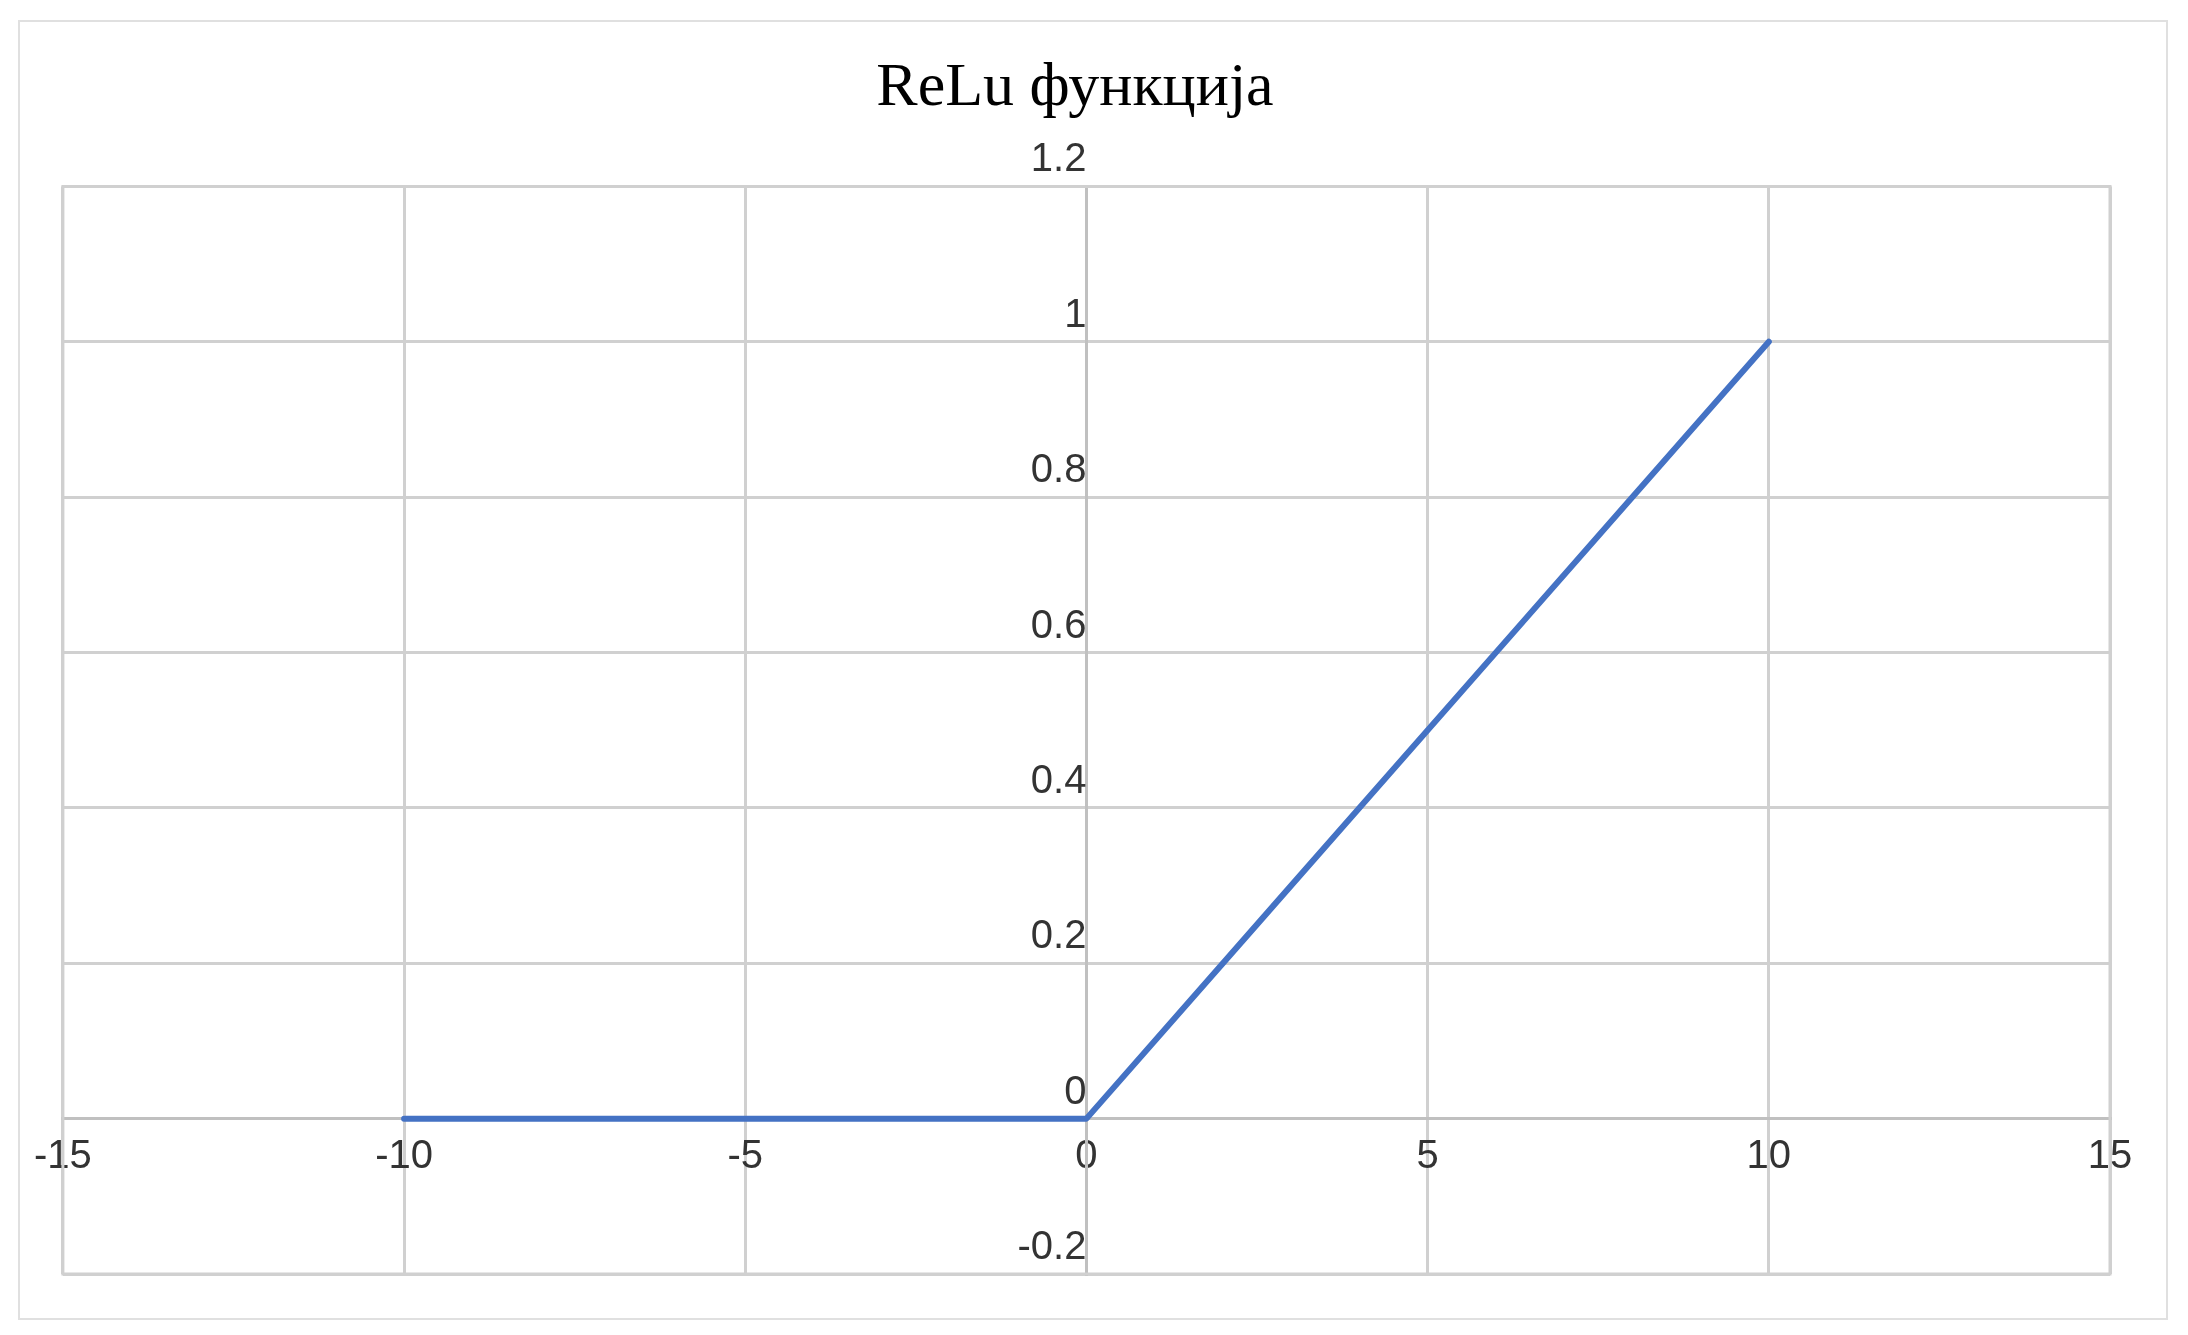 The height and width of the screenshot is (1335, 2188). What do you see at coordinates (404, 1153) in the screenshot?
I see `x-tick-label: -10` at bounding box center [404, 1153].